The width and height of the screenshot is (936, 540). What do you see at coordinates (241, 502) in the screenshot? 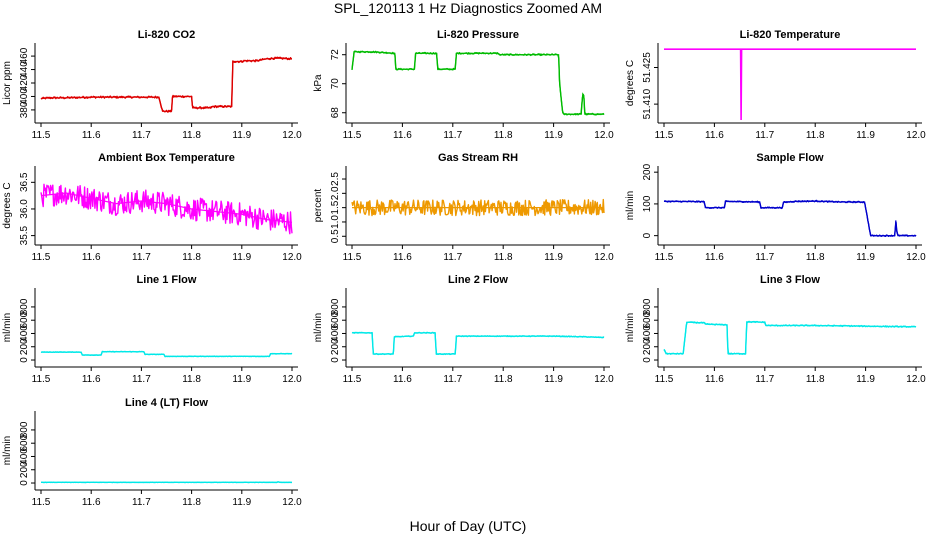
I see `panel-line-4-lt-flow-x-tick-label: 11.9` at bounding box center [241, 502].